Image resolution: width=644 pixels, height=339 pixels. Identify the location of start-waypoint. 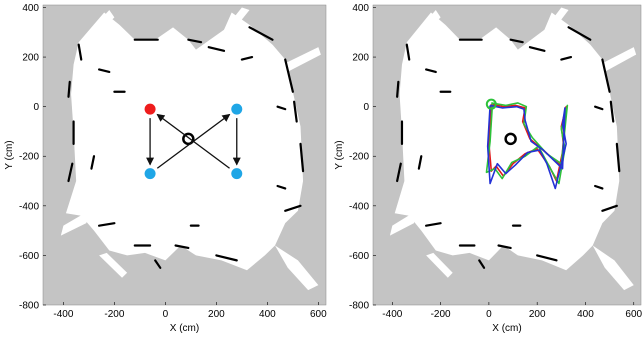
(150, 109).